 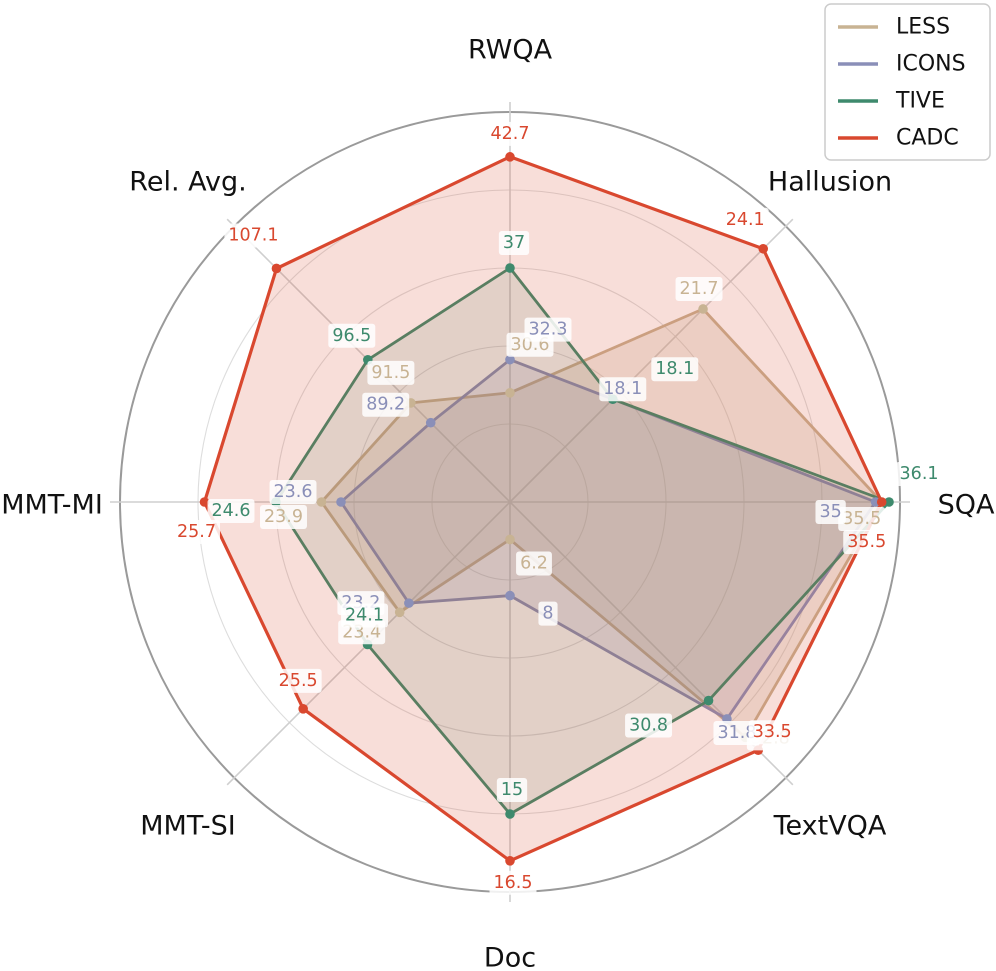 What do you see at coordinates (321, 502) in the screenshot?
I see `point-less-mmt-mi` at bounding box center [321, 502].